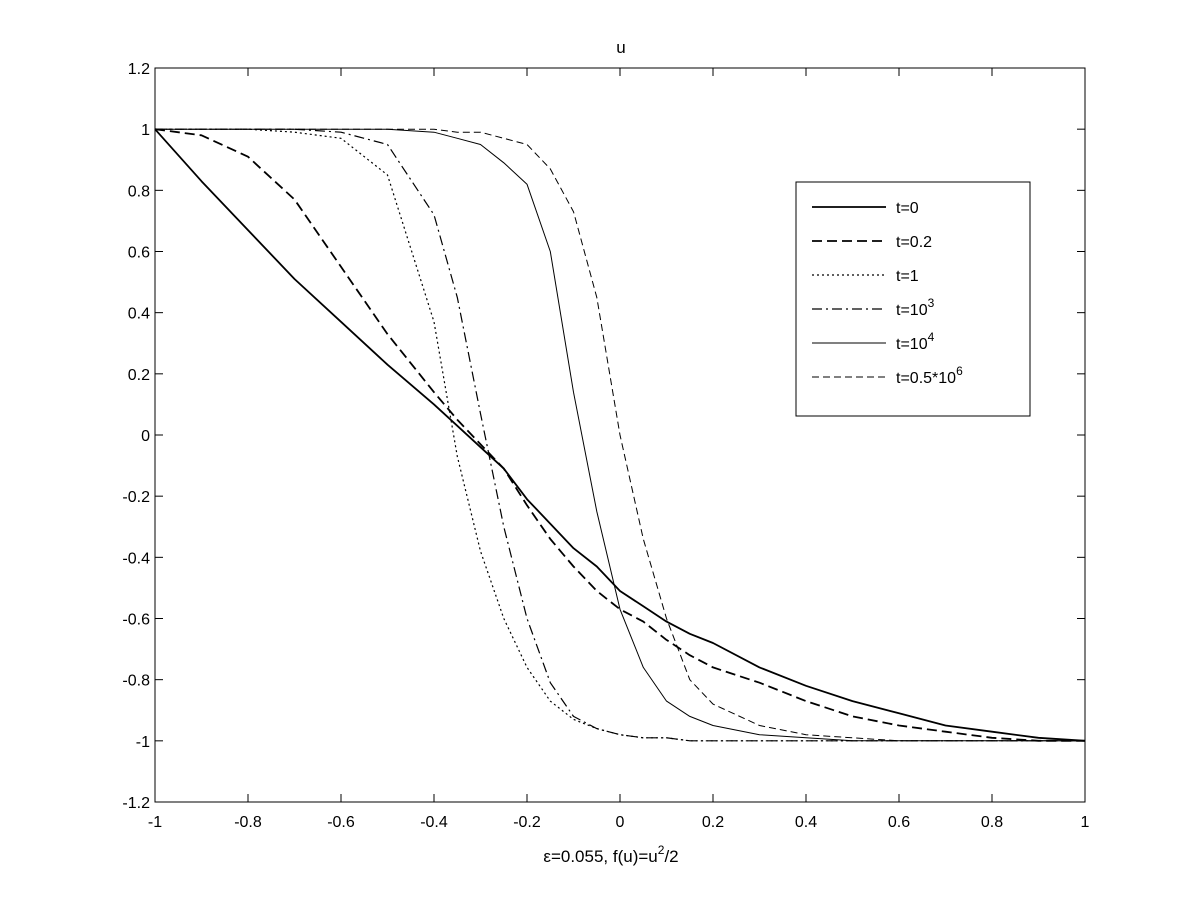 This screenshot has height=901, width=1200. Describe the element at coordinates (806, 822) in the screenshot. I see `x-tick-label: 0.4` at that location.